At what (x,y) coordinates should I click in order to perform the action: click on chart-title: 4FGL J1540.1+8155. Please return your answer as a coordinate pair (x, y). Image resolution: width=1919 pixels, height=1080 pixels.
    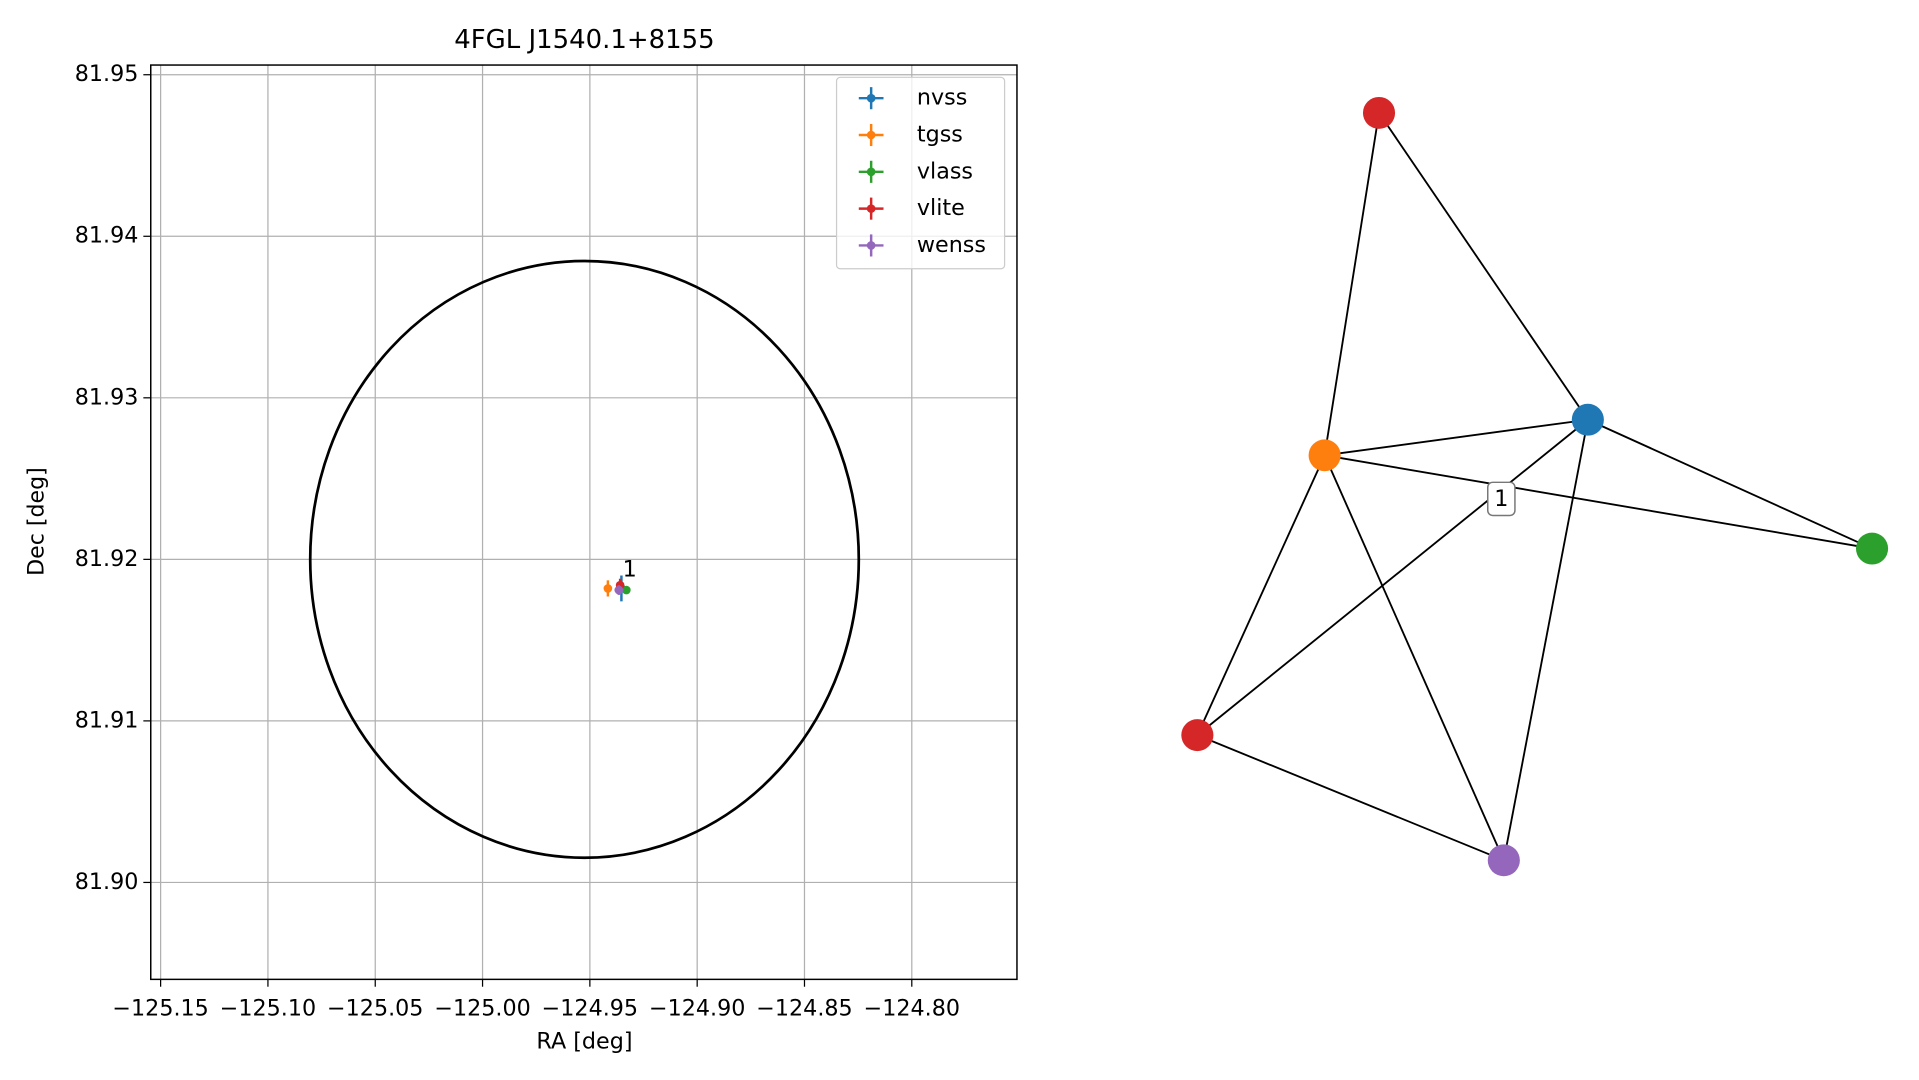
    Looking at the image, I should click on (584, 40).